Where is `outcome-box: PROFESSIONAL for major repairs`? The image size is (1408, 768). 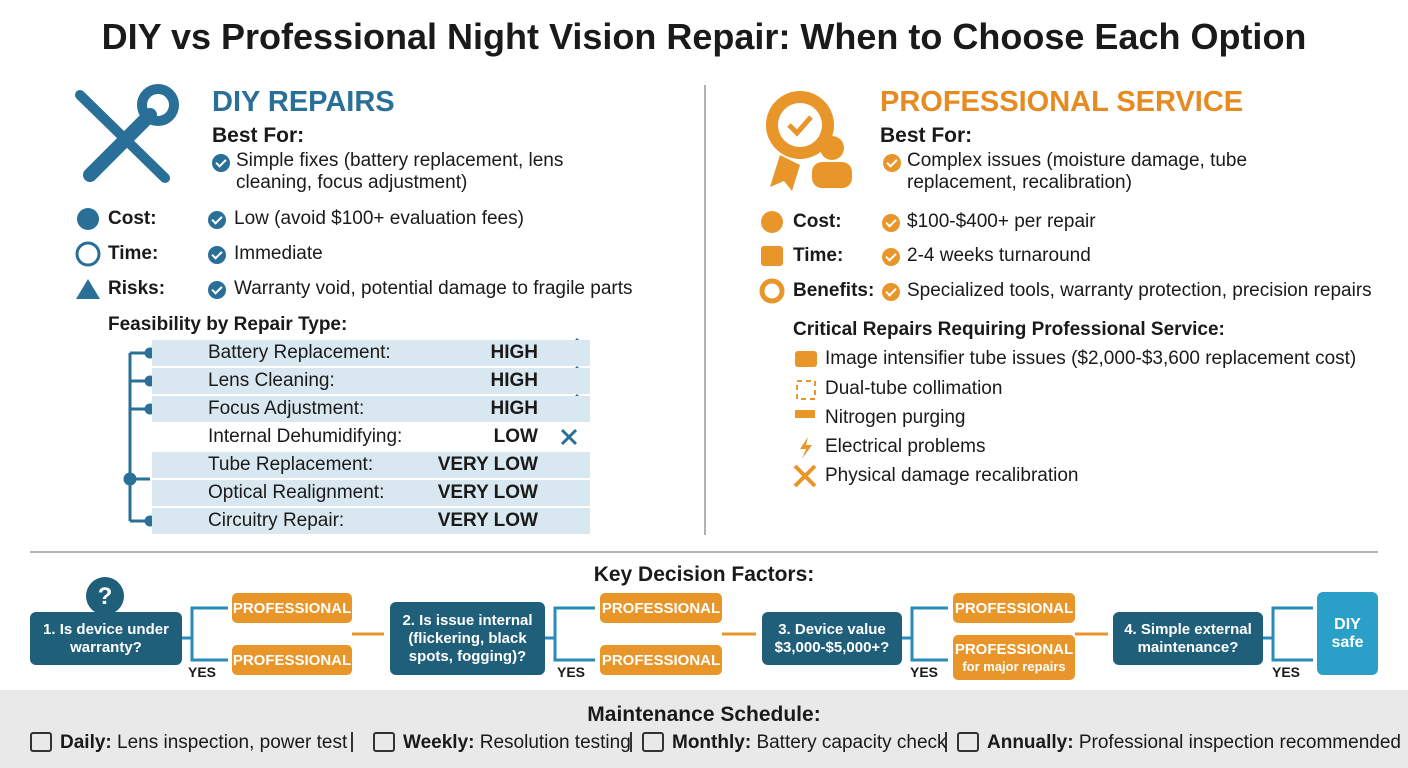
outcome-box: PROFESSIONAL for major repairs is located at coordinates (1014, 657).